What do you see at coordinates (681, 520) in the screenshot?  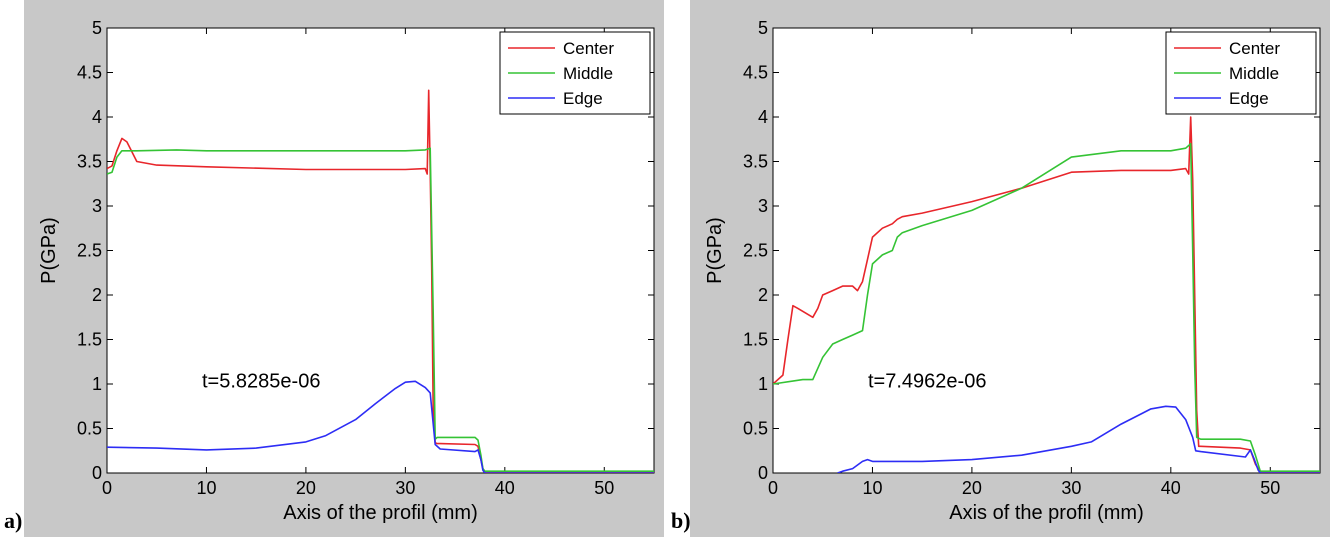 I see `panel-label-b: b)` at bounding box center [681, 520].